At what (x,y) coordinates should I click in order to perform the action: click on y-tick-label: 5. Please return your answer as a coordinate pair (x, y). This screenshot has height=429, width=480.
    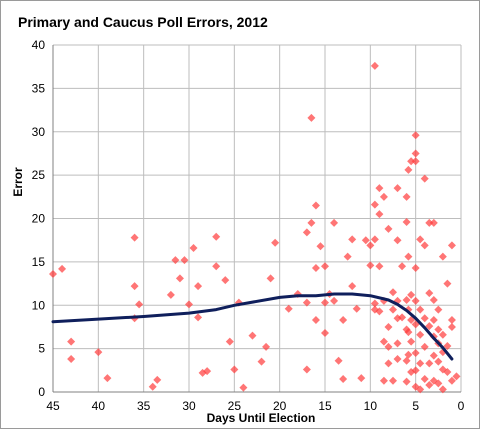
    Looking at the image, I should click on (41, 349).